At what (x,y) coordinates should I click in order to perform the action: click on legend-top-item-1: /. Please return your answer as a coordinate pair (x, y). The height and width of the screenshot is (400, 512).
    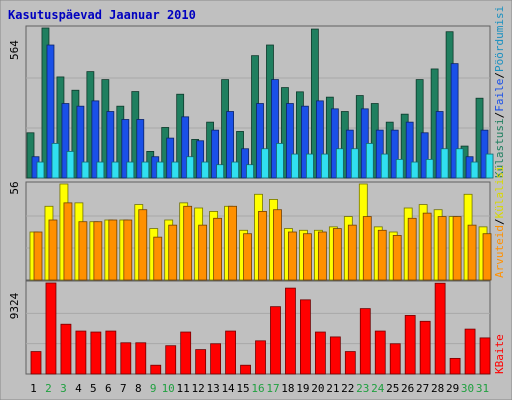
    Looking at the image, I should click on (499, 115).